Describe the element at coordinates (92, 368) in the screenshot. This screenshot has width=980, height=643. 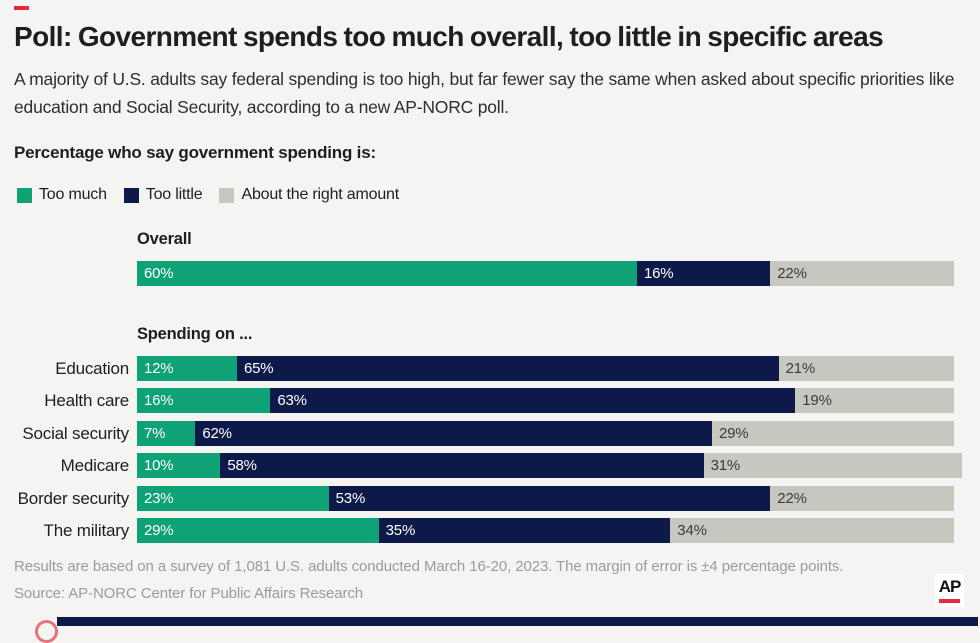
I see `row-label: Education` at that location.